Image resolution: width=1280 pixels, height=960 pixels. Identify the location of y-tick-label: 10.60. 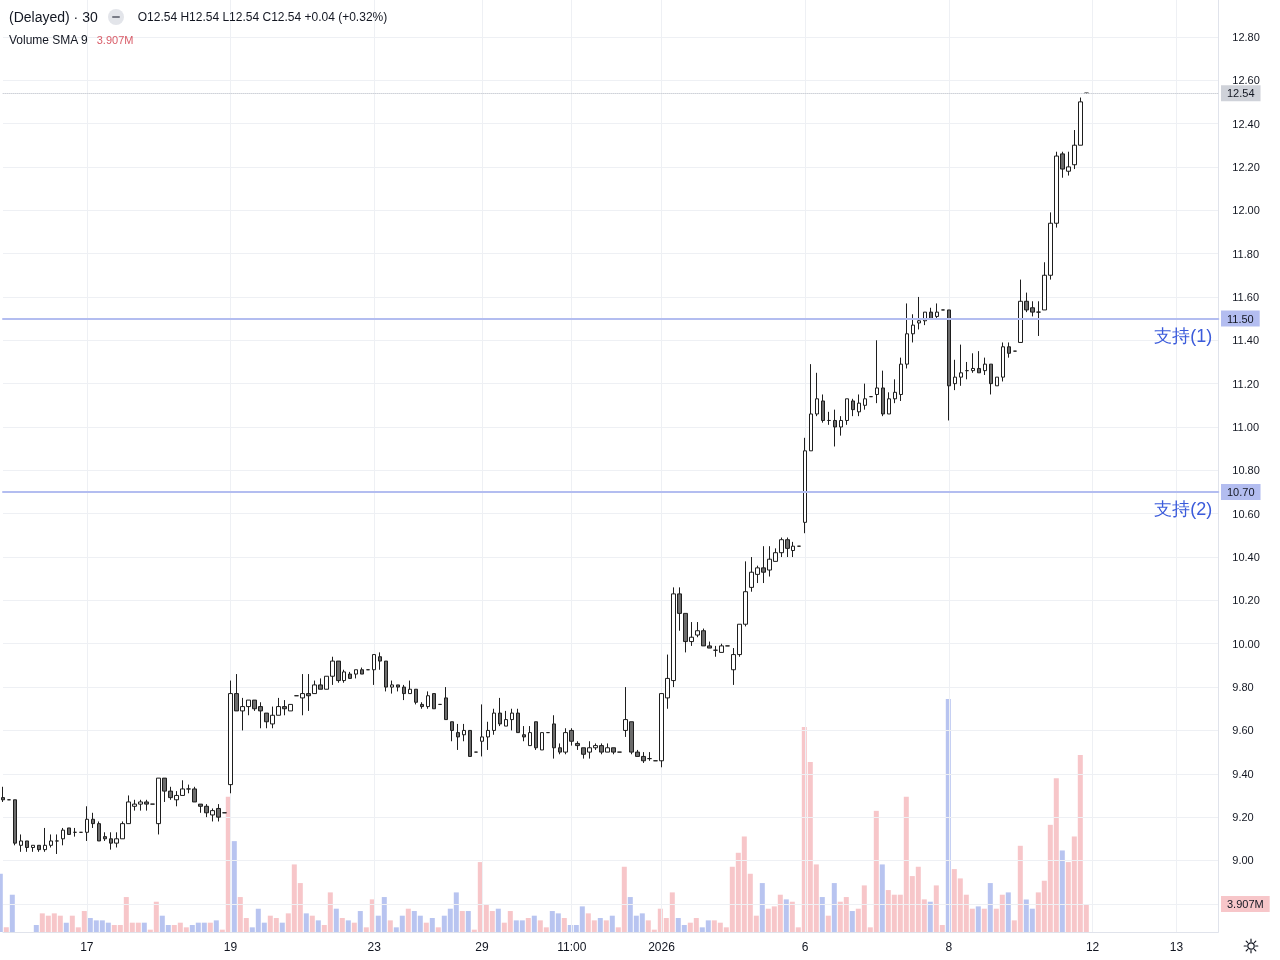
(1246, 513).